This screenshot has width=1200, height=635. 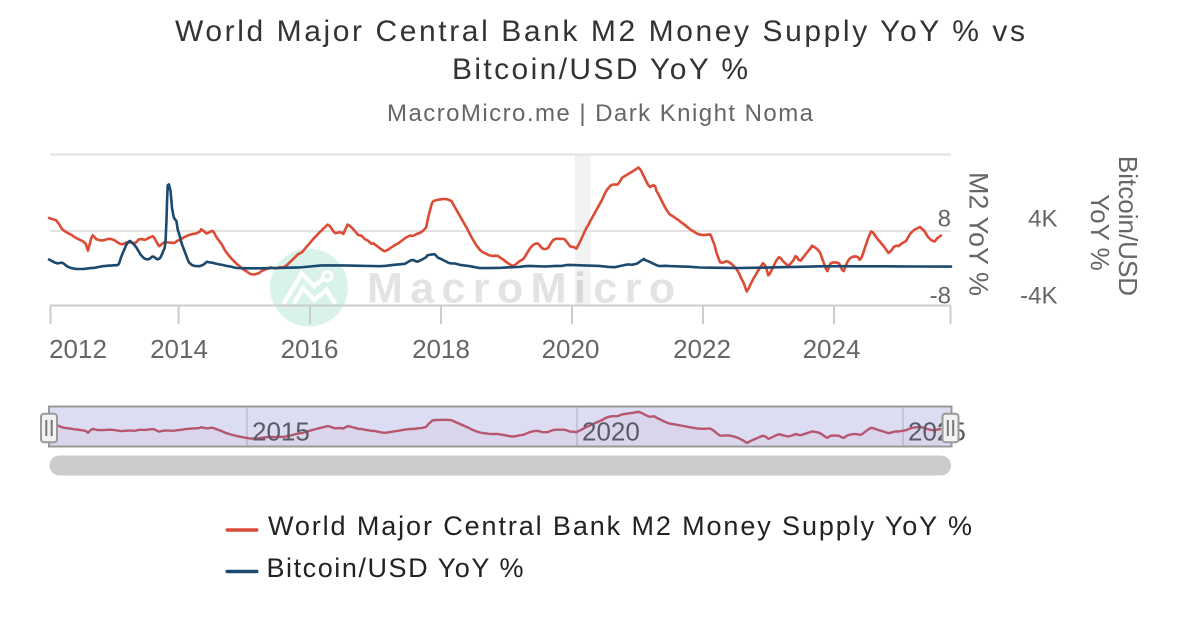 I want to click on svg-text: 4K, so click(x=1042, y=218).